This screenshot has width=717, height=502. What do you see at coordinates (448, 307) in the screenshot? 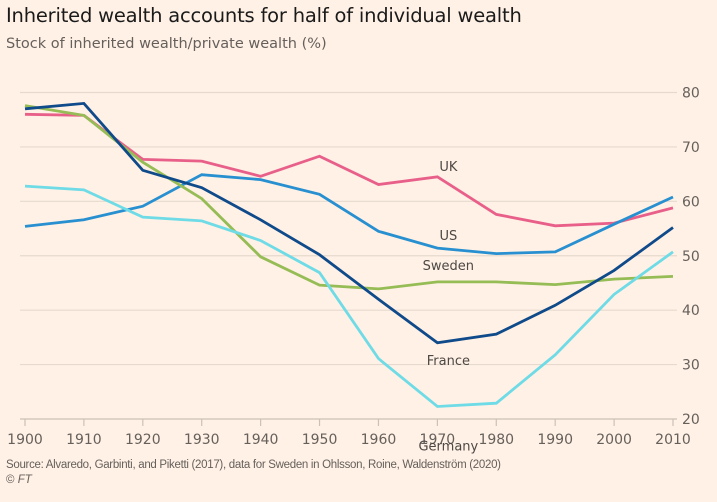
I see `series-labels: UK US Sweden France Germany` at bounding box center [448, 307].